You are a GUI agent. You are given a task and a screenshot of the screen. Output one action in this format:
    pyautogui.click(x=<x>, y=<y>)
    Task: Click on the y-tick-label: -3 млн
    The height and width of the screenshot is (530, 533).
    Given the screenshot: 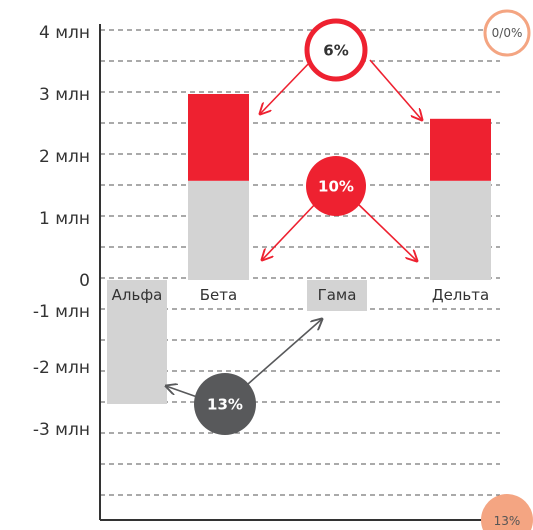 What is the action you would take?
    pyautogui.click(x=61, y=430)
    